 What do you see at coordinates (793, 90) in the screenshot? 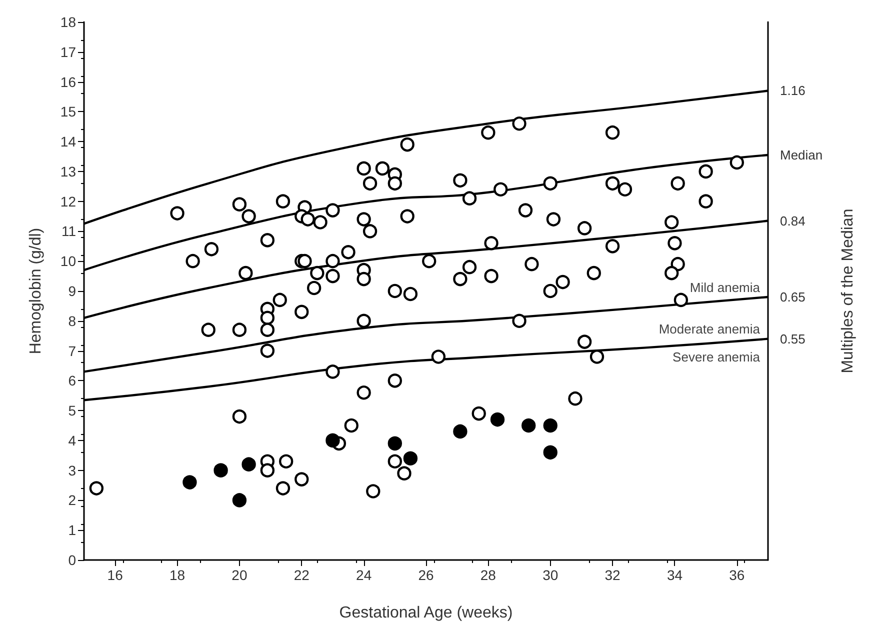
I see `series-label: 1.16` at bounding box center [793, 90].